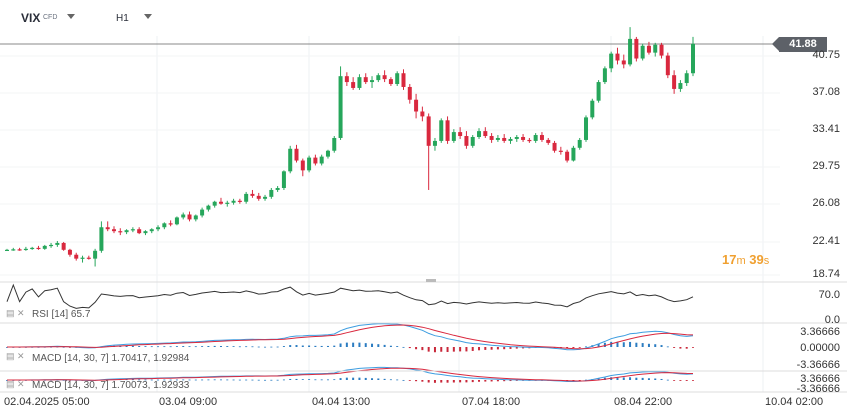 The image size is (847, 419). What do you see at coordinates (111, 358) in the screenshot?
I see `macd1-legend: MACD [14, 30, 7] 1.70417, 1.92984` at bounding box center [111, 358].